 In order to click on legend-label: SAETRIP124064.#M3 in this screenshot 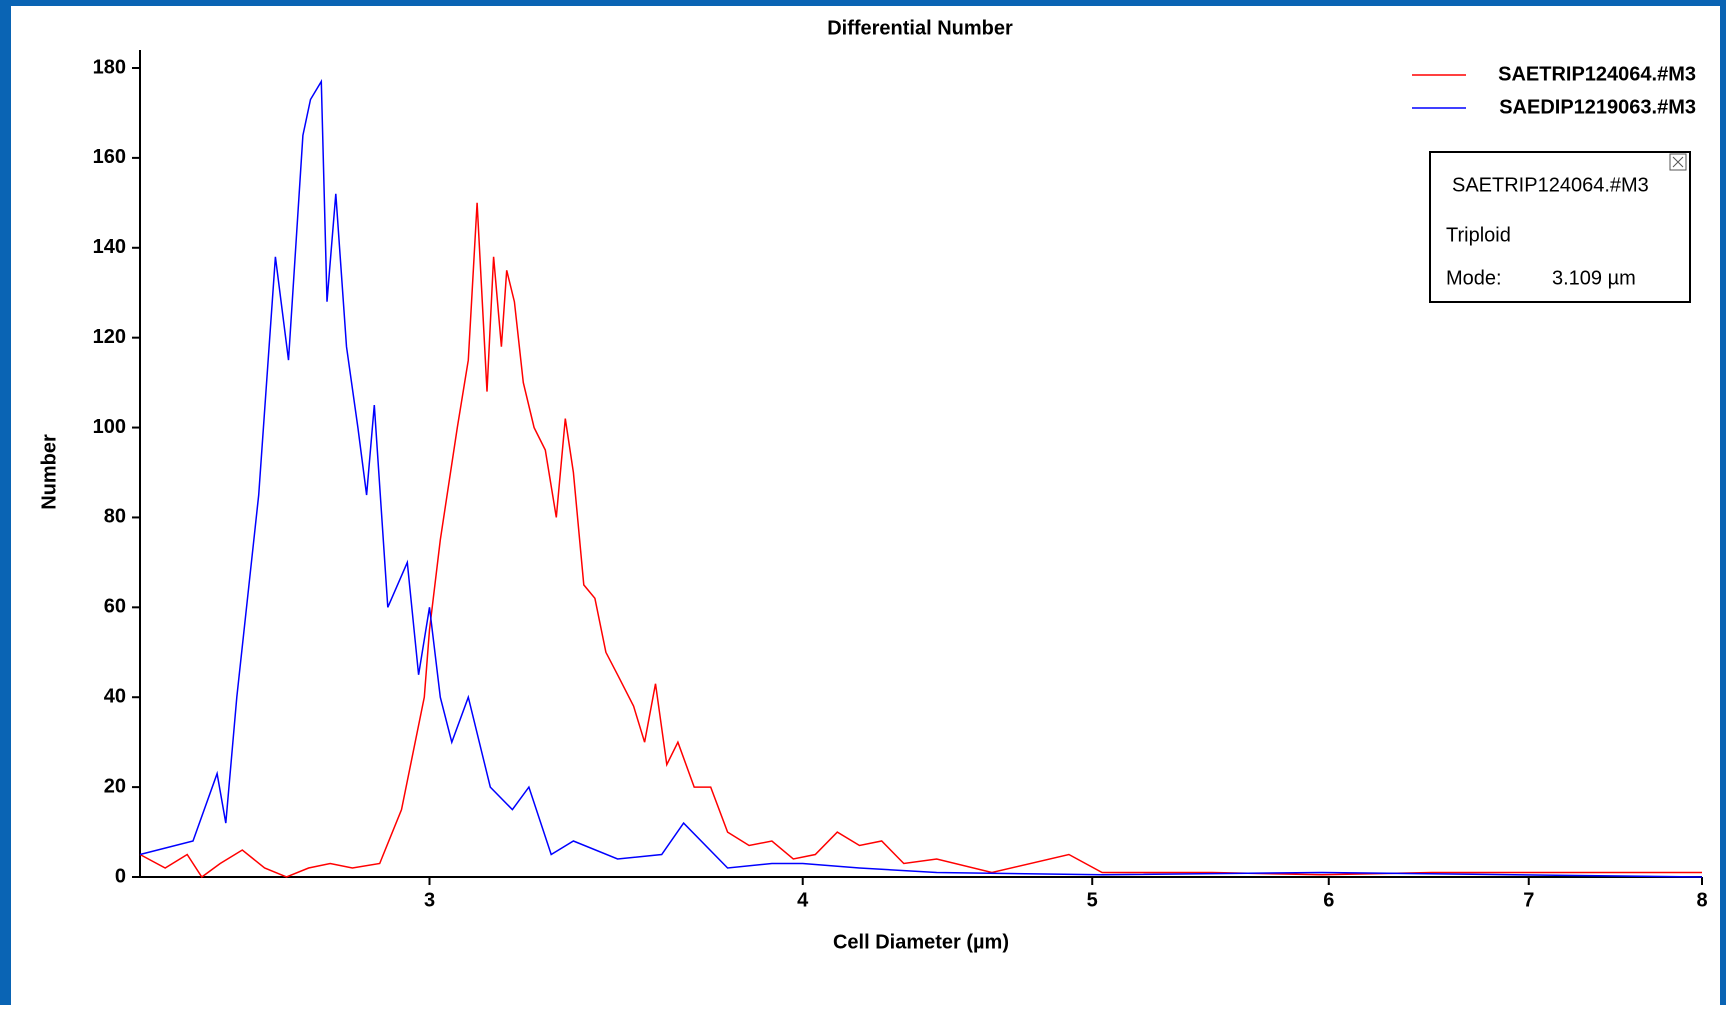, I will do `click(1597, 74)`.